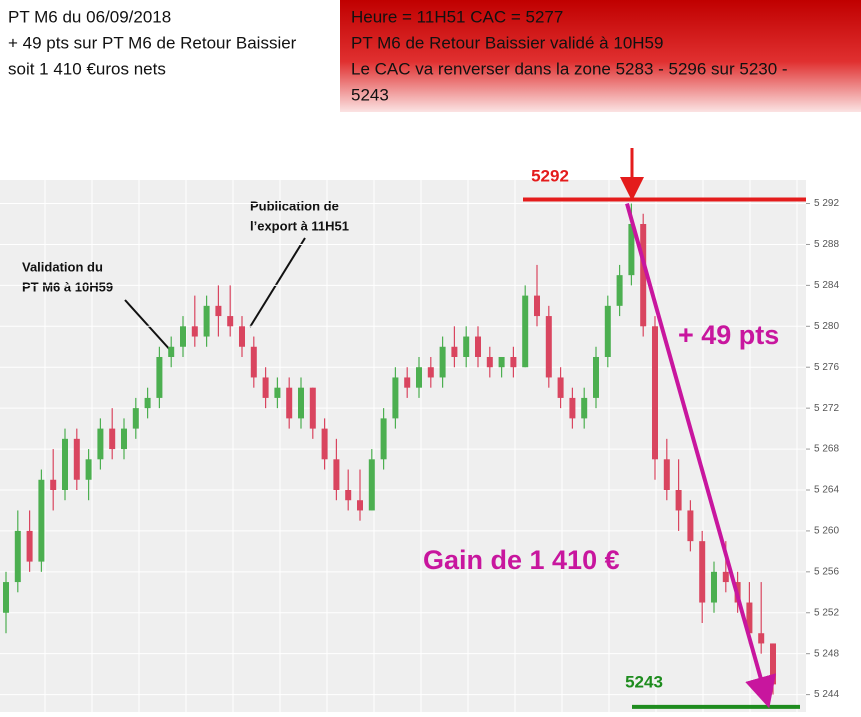 The image size is (861, 717). I want to click on annotation: Validation du, so click(62, 266).